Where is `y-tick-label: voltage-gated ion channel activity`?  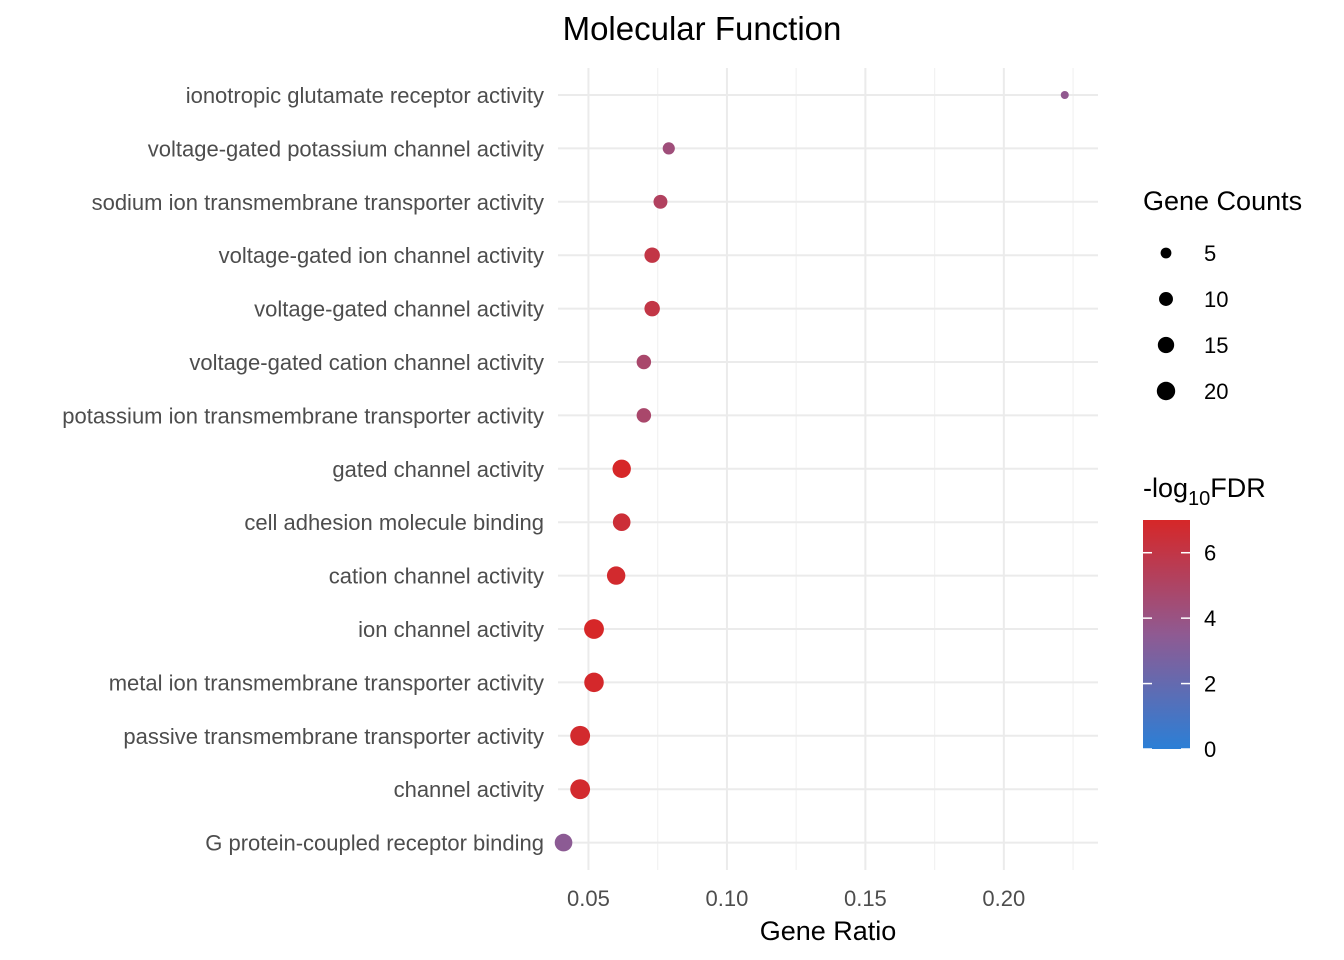
y-tick-label: voltage-gated ion channel activity is located at coordinates (381, 255).